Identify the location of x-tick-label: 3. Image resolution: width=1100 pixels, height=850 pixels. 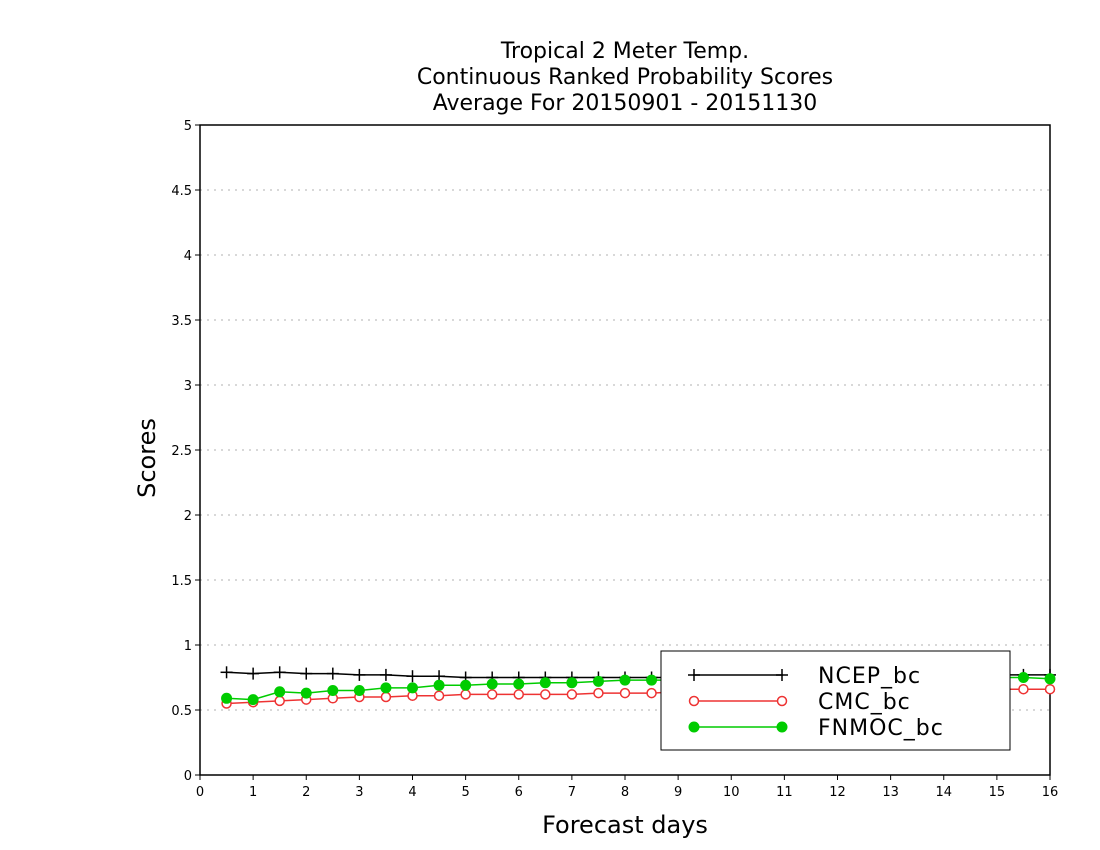
(359, 792).